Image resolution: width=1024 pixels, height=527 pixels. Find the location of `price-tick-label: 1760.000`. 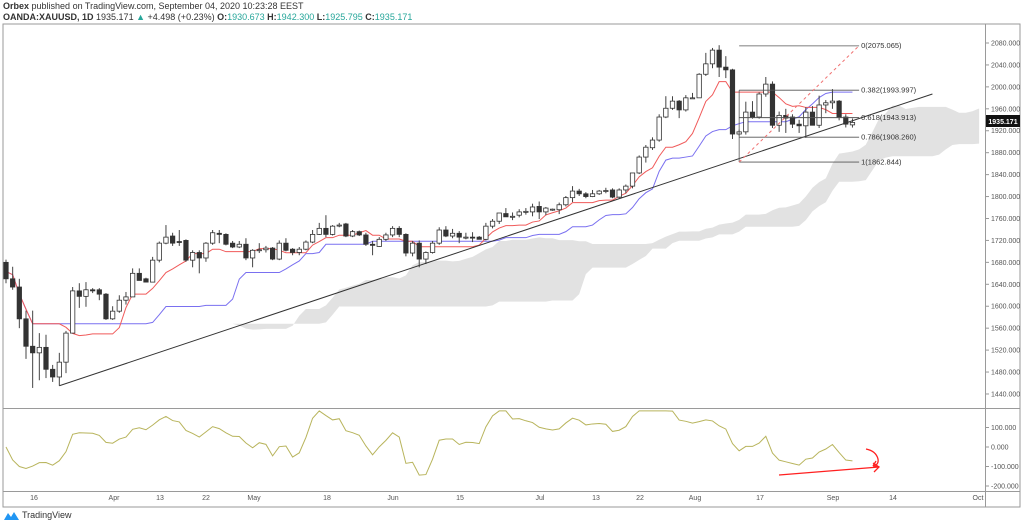

price-tick-label: 1760.000 is located at coordinates (1005, 219).